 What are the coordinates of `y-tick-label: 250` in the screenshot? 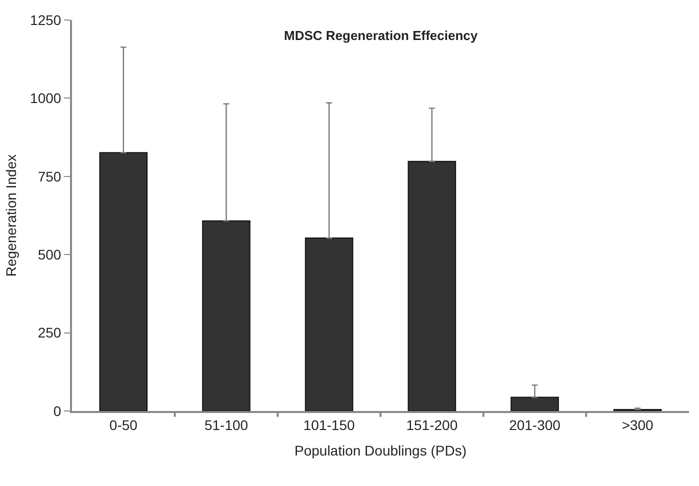 It's located at (50, 332).